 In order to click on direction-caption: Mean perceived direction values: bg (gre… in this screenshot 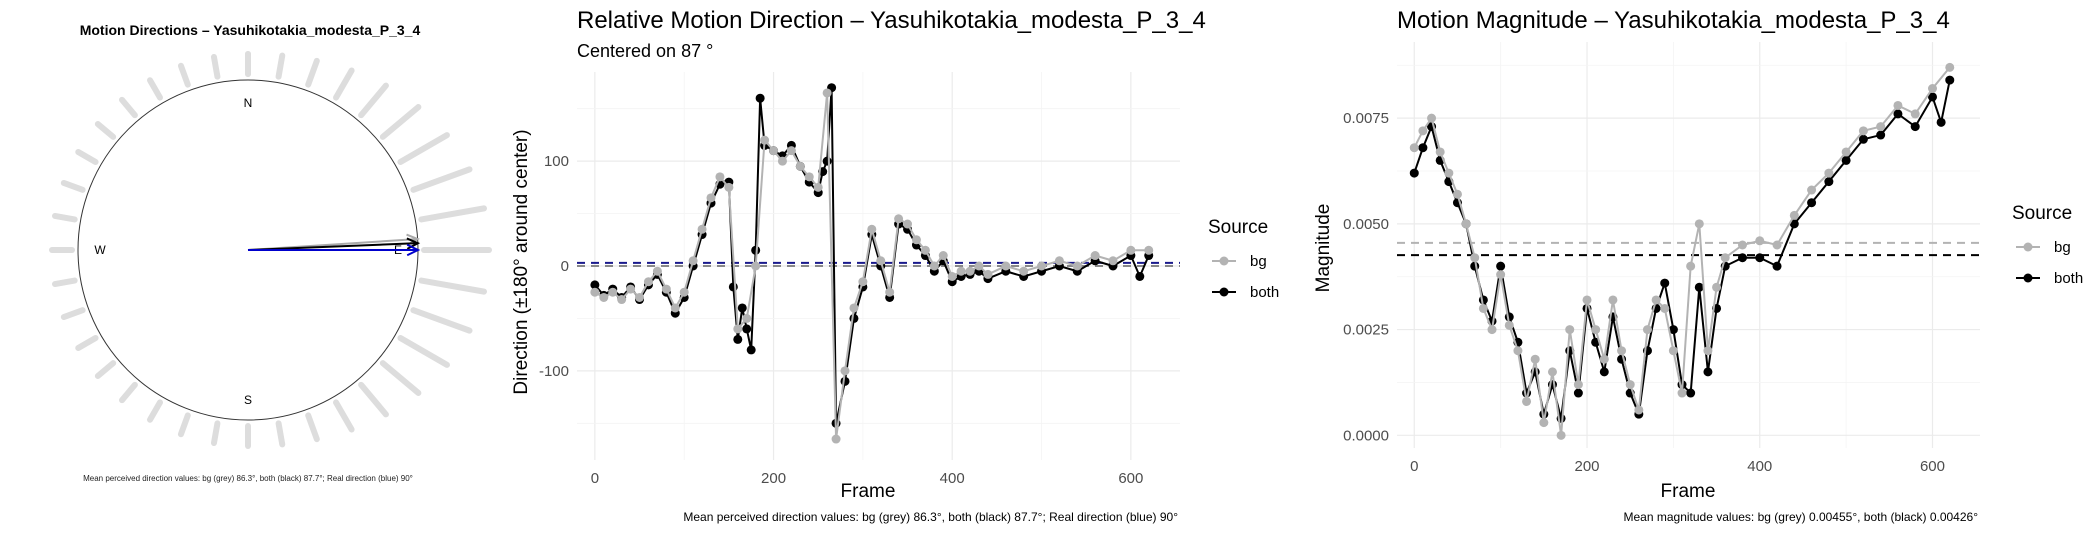, I will do `click(930, 517)`.